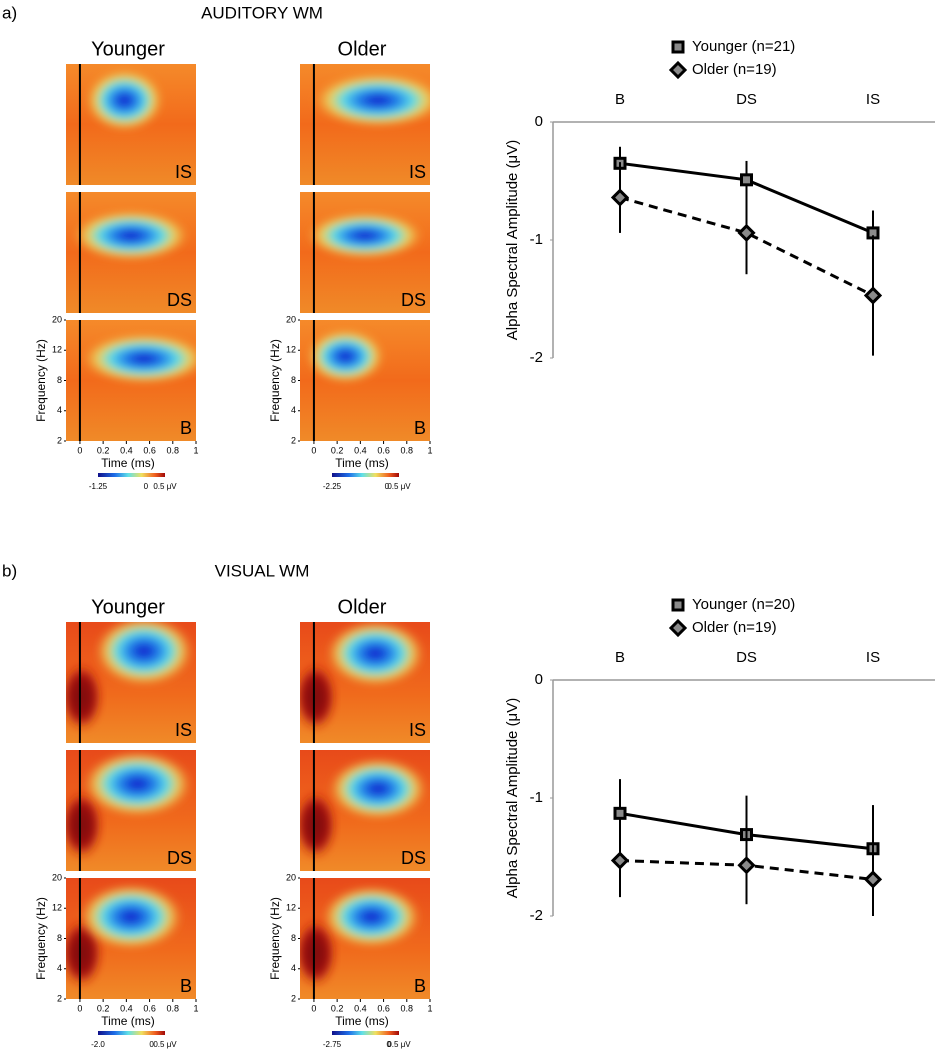  Describe the element at coordinates (362, 49) in the screenshot. I see `group-title: Older` at that location.